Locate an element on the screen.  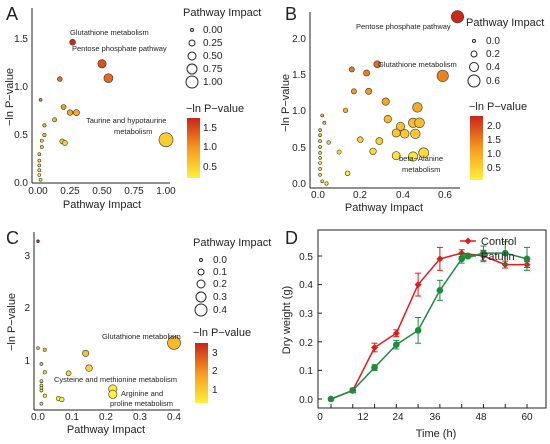
x-axis-label: Pathway Impact is located at coordinates (106, 430).